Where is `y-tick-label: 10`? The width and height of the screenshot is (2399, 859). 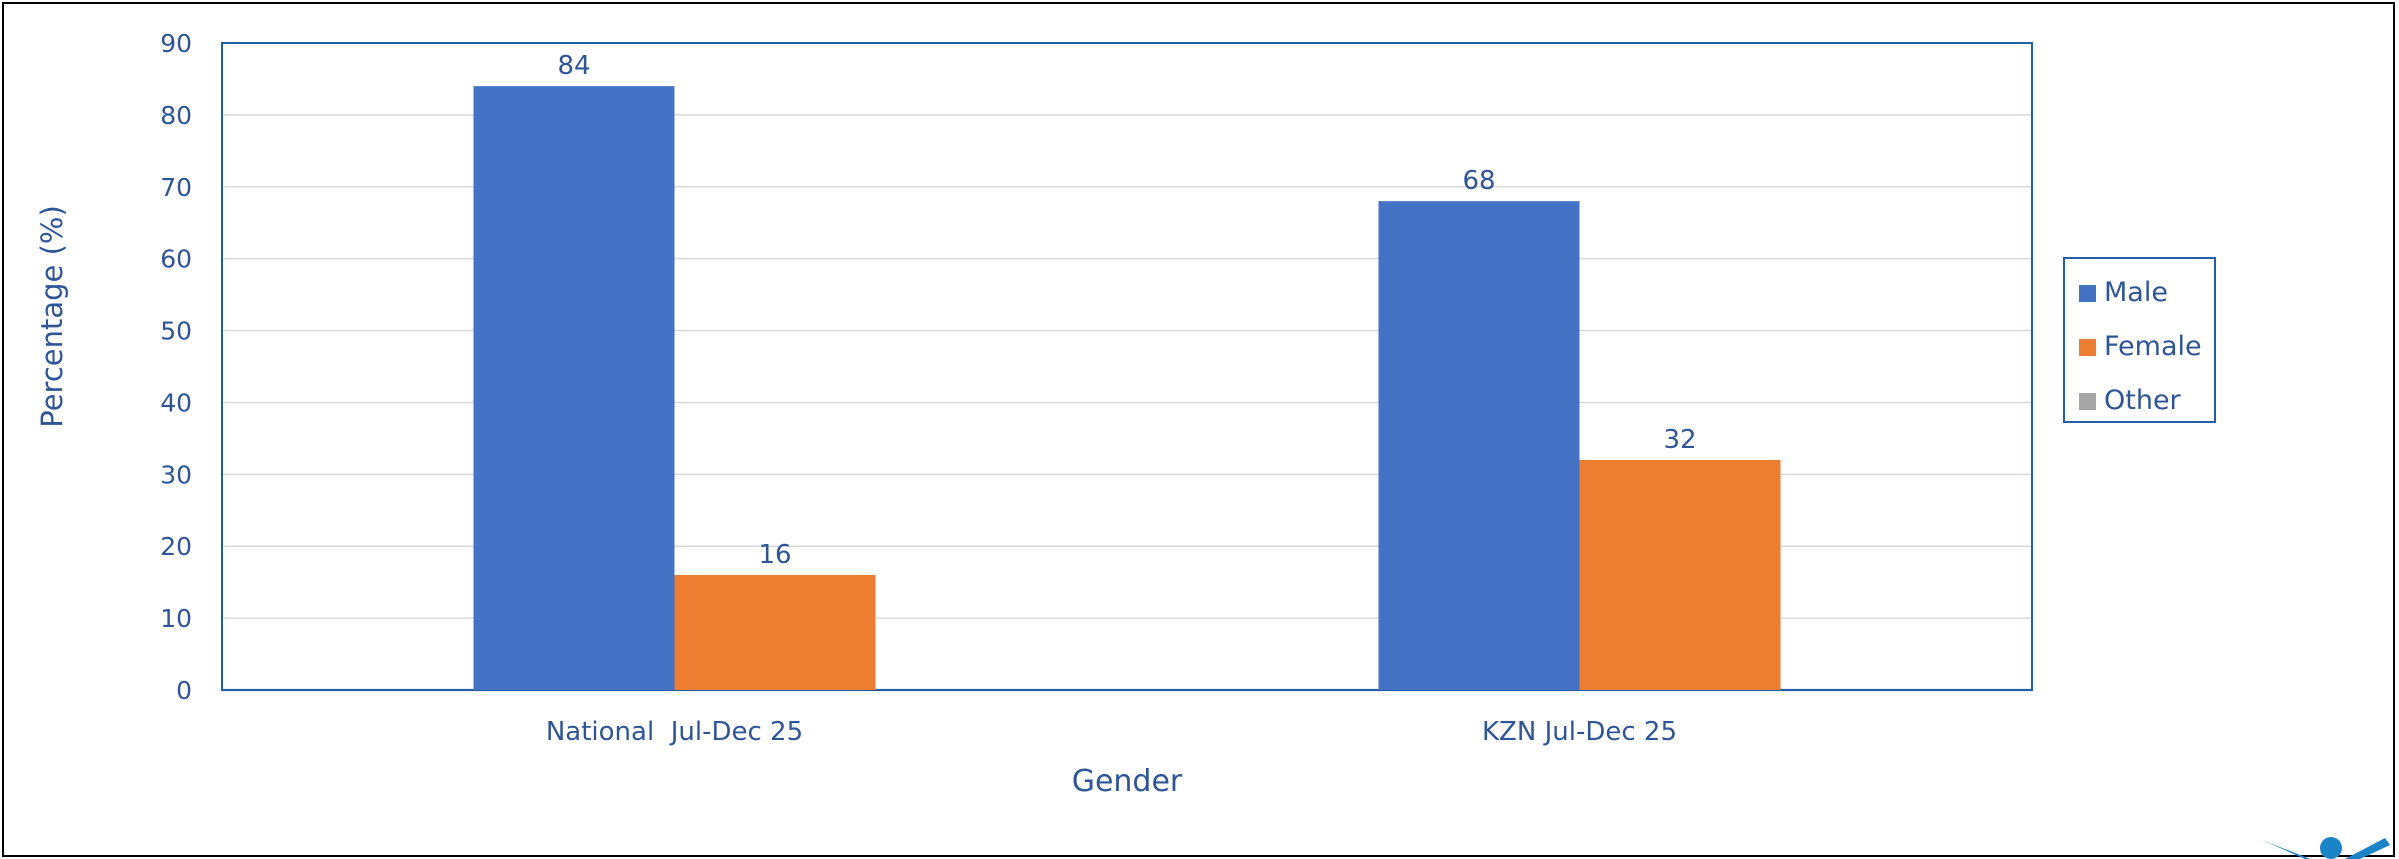 y-tick-label: 10 is located at coordinates (176, 618).